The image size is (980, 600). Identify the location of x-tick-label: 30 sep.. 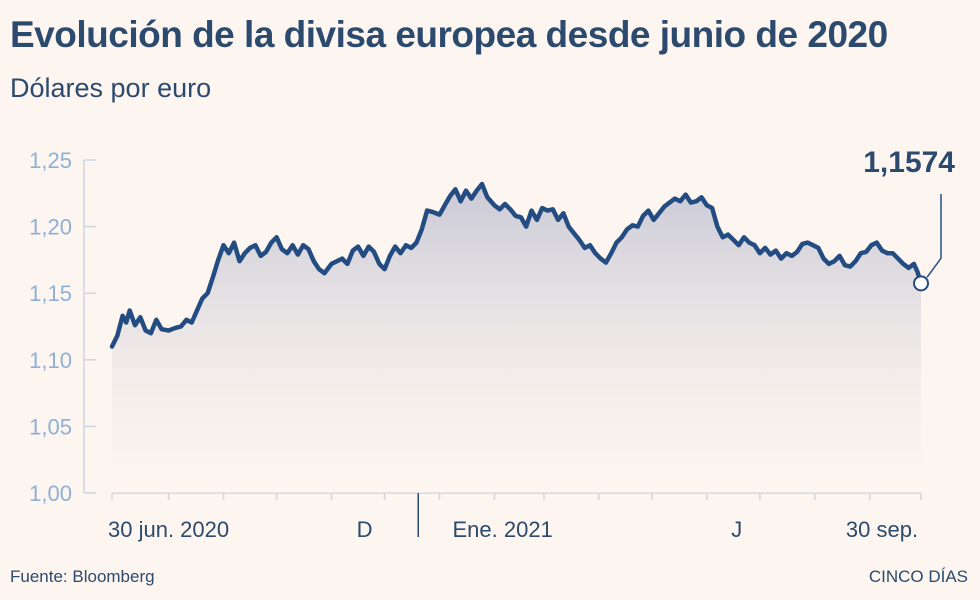
(882, 529).